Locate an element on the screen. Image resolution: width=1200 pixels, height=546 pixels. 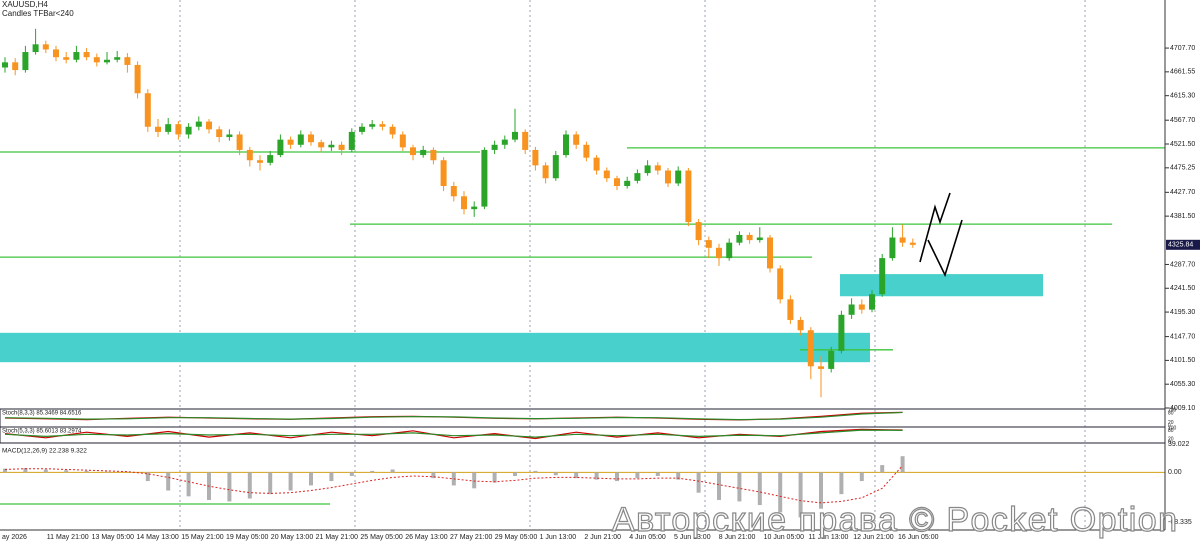
price-tick-label: 4615.30 is located at coordinates (1182, 96).